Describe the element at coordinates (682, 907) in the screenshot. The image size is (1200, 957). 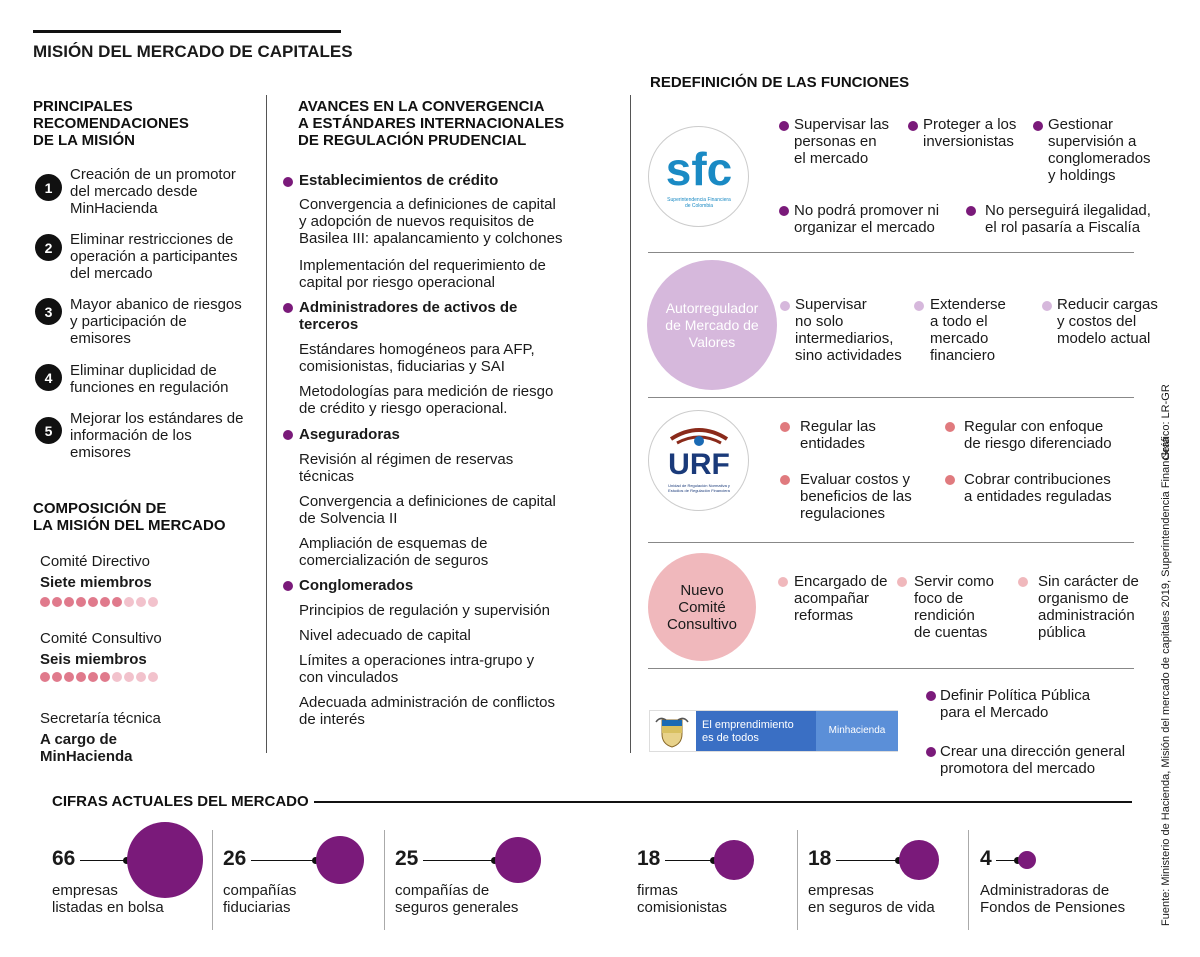
I see `cifra-label-line: comisionistas` at that location.